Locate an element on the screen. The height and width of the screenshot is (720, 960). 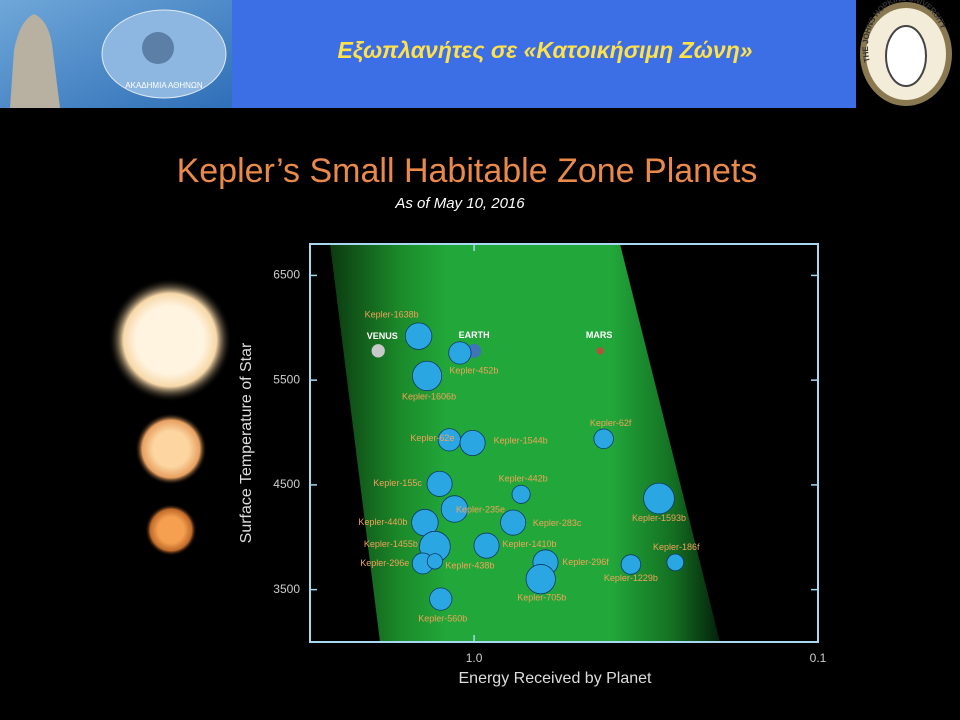
planet-label: Kepler-62e is located at coordinates (432, 438).